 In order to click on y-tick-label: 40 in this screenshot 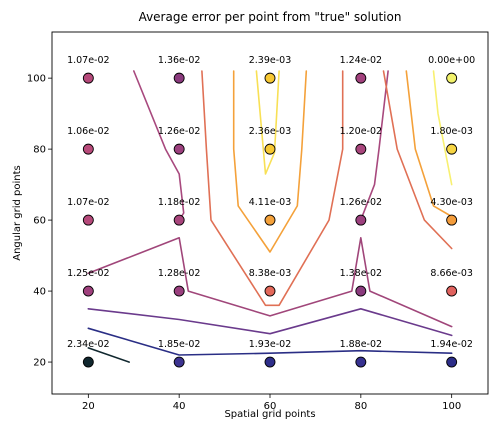, I will do `click(39, 292)`.